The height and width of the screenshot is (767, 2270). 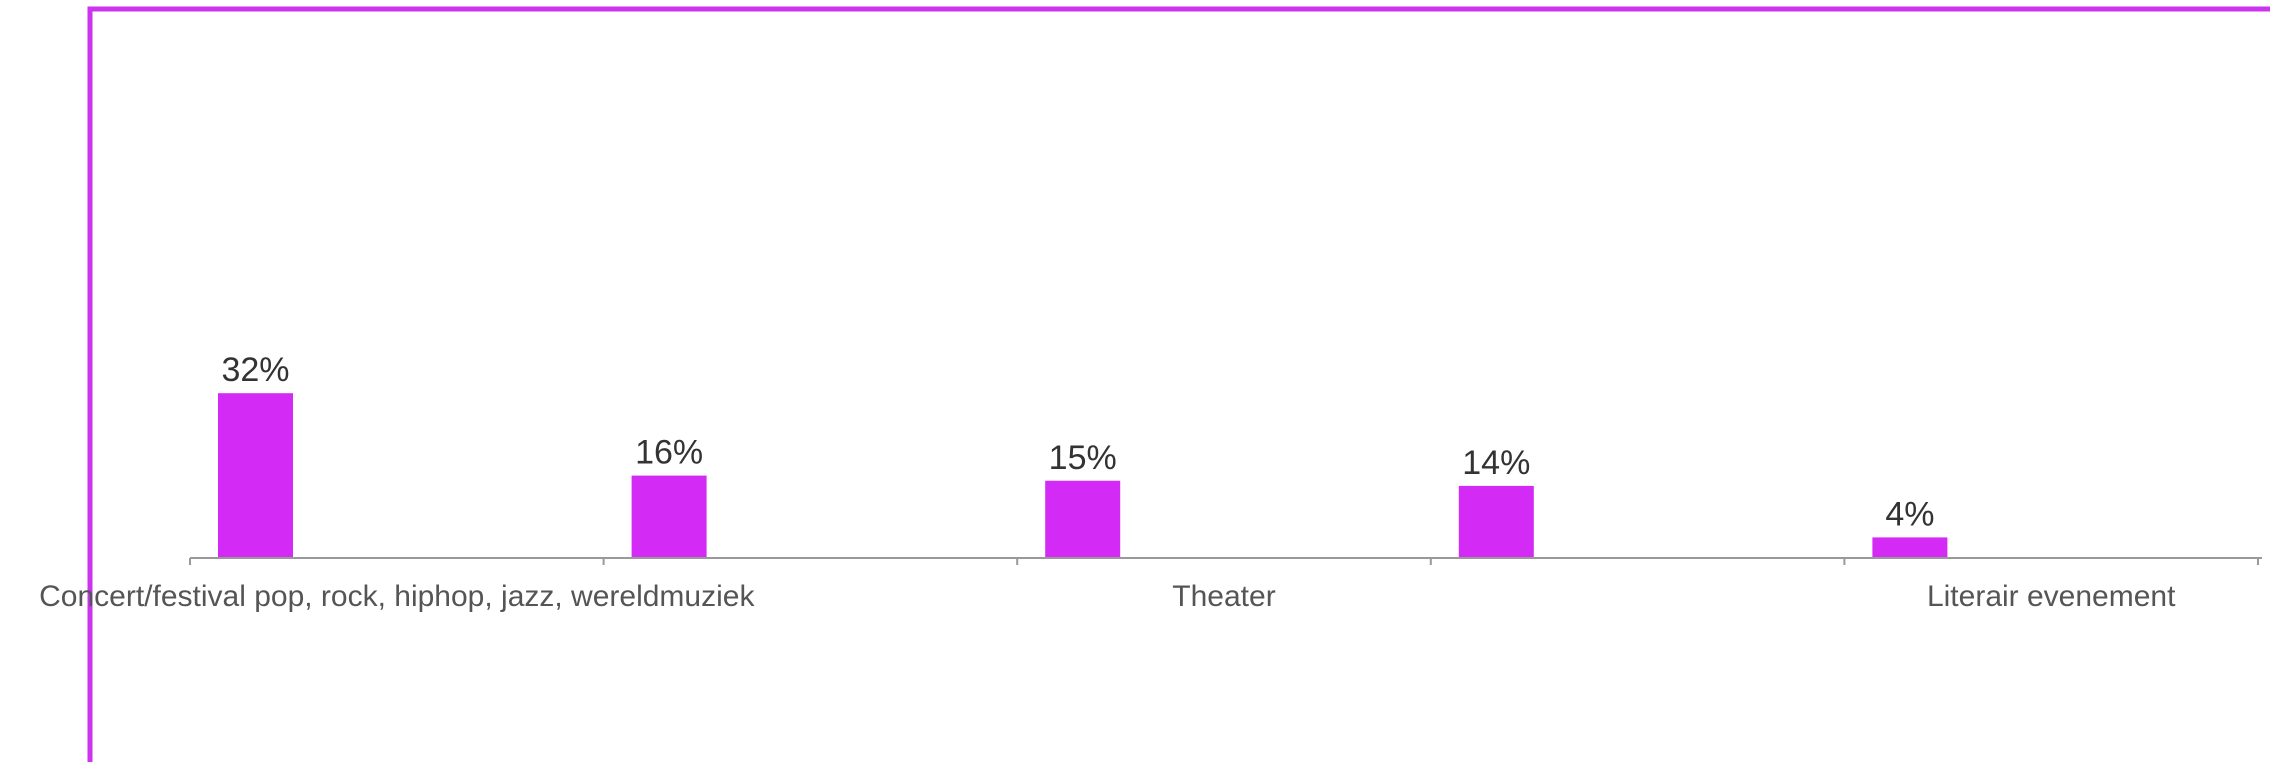 I want to click on category-label-2: Theater, so click(x=1223, y=596).